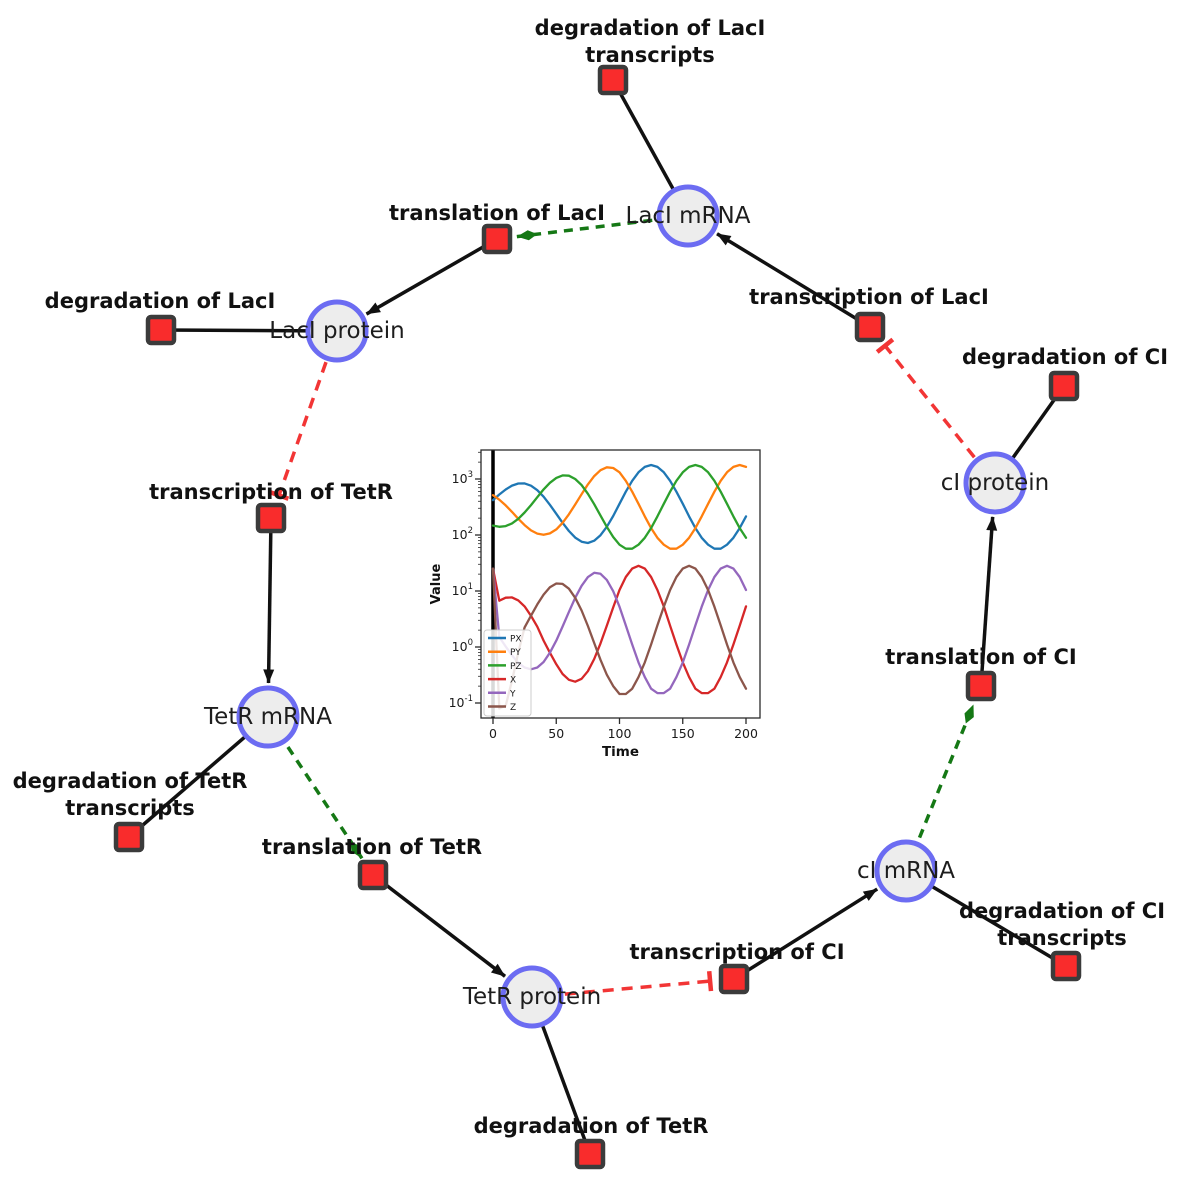 The image size is (1189, 1200). Describe the element at coordinates (746, 733) in the screenshot. I see `x-tick-label-200: 200` at that location.